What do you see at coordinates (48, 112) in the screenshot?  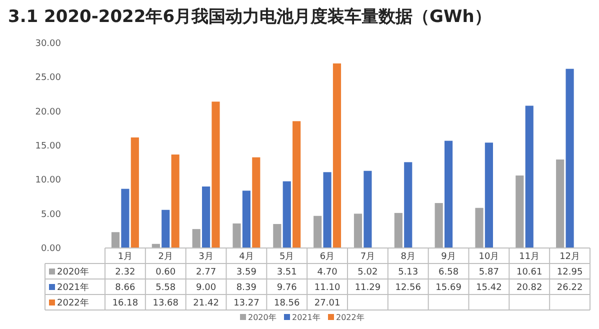 I see `y-tick-label: 20.00` at bounding box center [48, 112].